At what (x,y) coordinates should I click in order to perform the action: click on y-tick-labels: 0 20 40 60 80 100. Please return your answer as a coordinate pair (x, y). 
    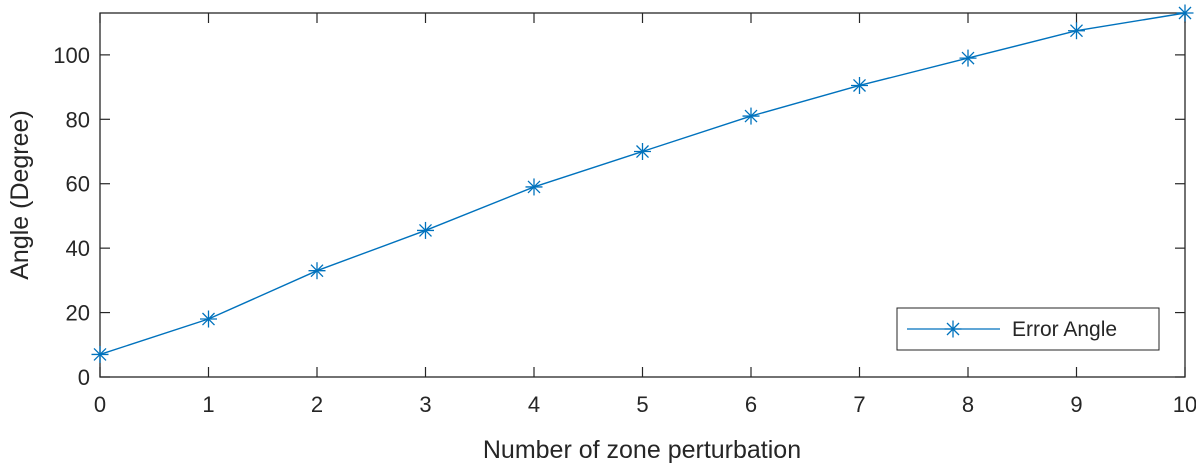
    Looking at the image, I should click on (71, 216).